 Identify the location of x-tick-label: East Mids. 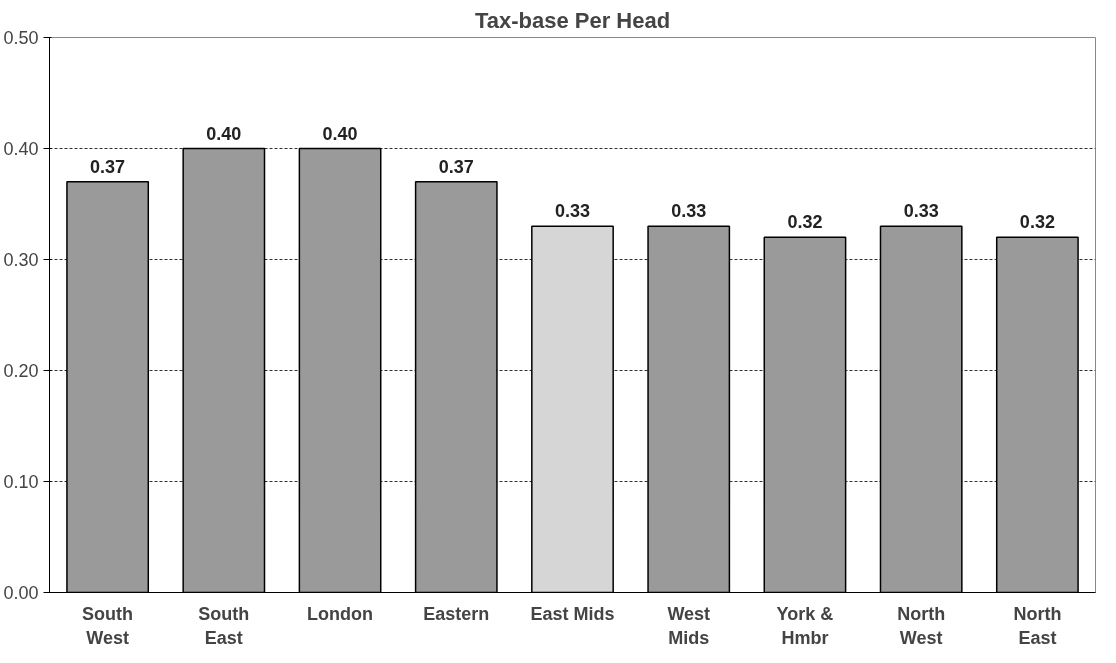
(572, 613).